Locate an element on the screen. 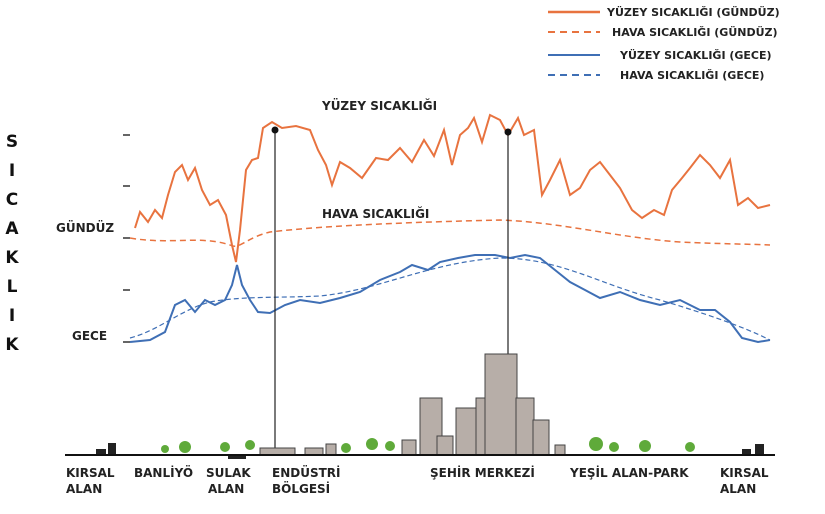  zone-label: BÖLGESİ is located at coordinates (301, 488).